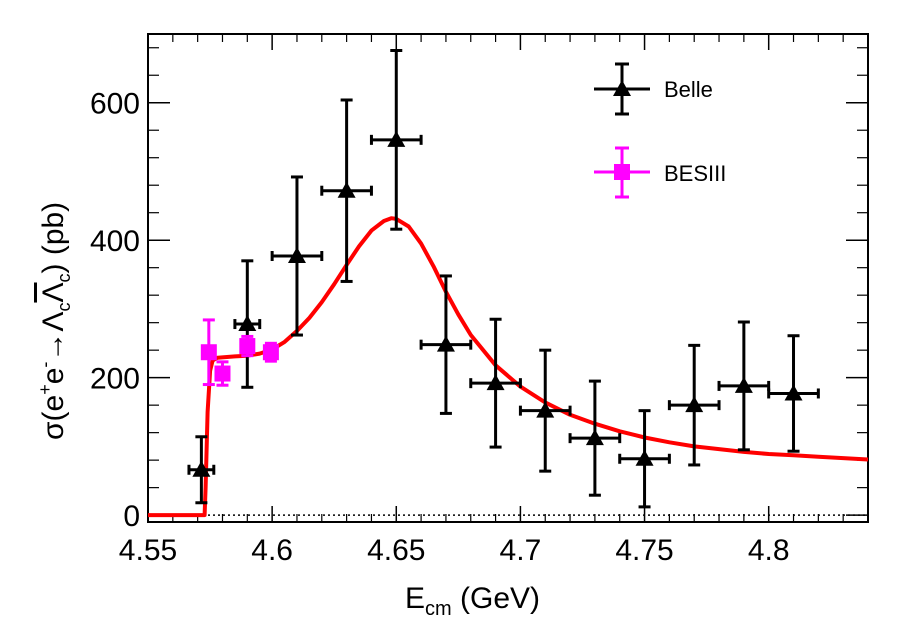 This screenshot has width=908, height=632. Describe the element at coordinates (115, 241) in the screenshot. I see `y-tick-label: 400` at that location.